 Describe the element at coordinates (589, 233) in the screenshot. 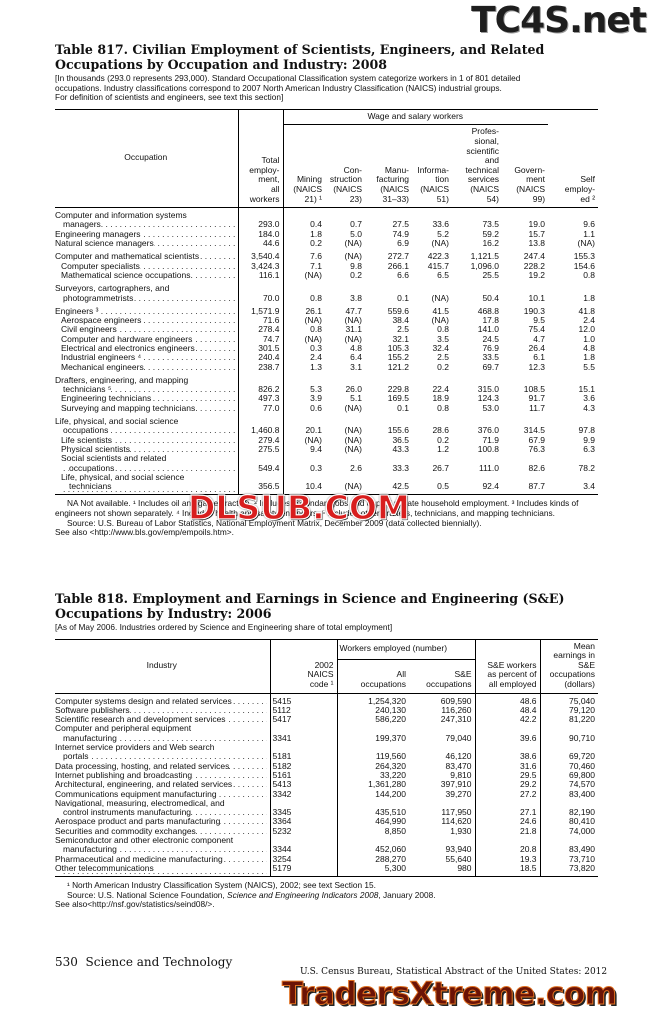

I see `cell-value: 1.1` at that location.